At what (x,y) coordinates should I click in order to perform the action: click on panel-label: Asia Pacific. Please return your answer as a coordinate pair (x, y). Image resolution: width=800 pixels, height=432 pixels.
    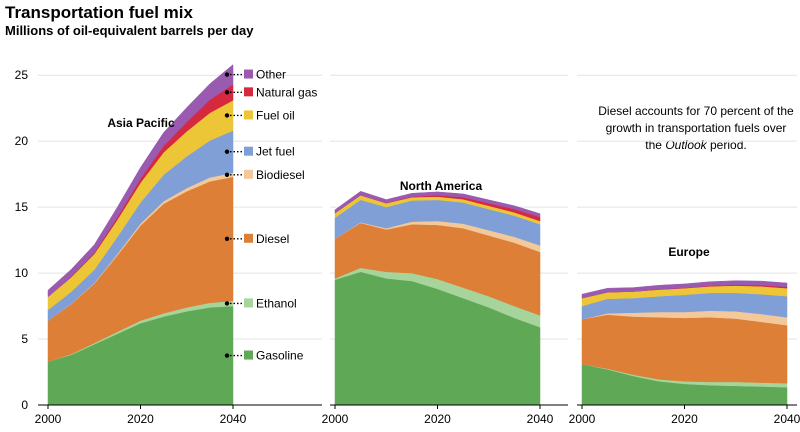
    Looking at the image, I should click on (141, 123).